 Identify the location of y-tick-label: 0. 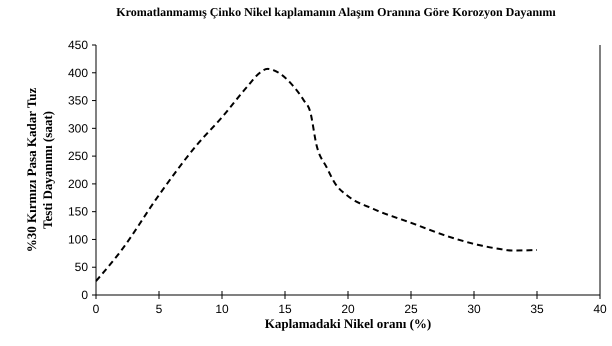
(84, 295).